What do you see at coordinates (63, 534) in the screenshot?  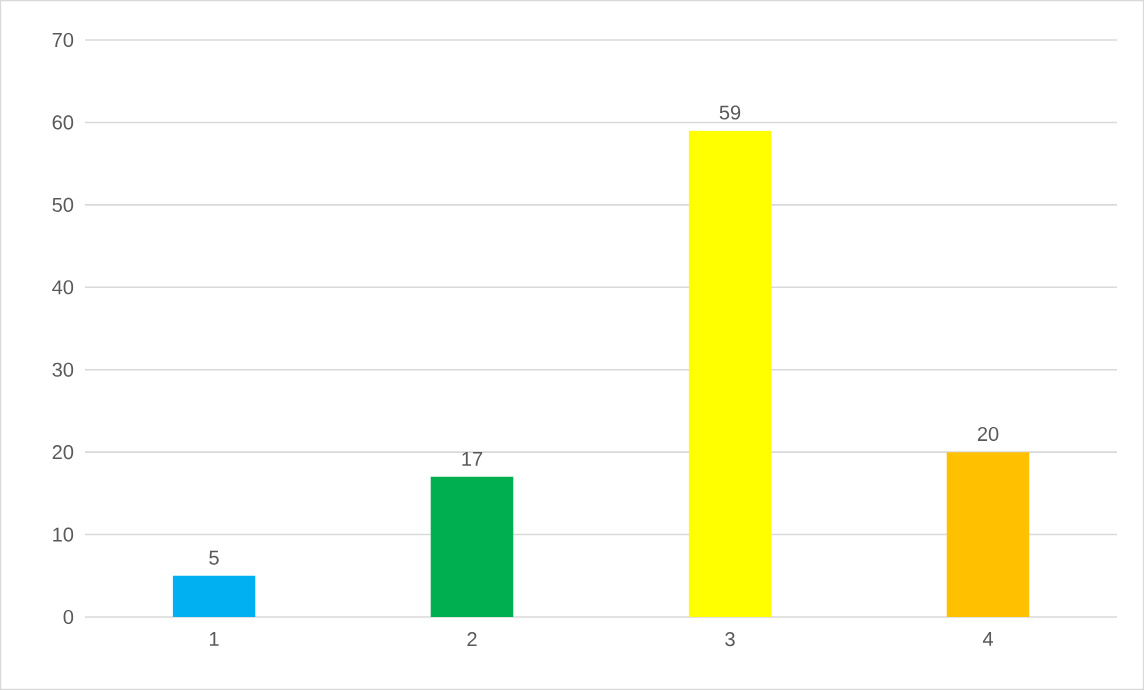 I see `y-tick-label: 10` at bounding box center [63, 534].